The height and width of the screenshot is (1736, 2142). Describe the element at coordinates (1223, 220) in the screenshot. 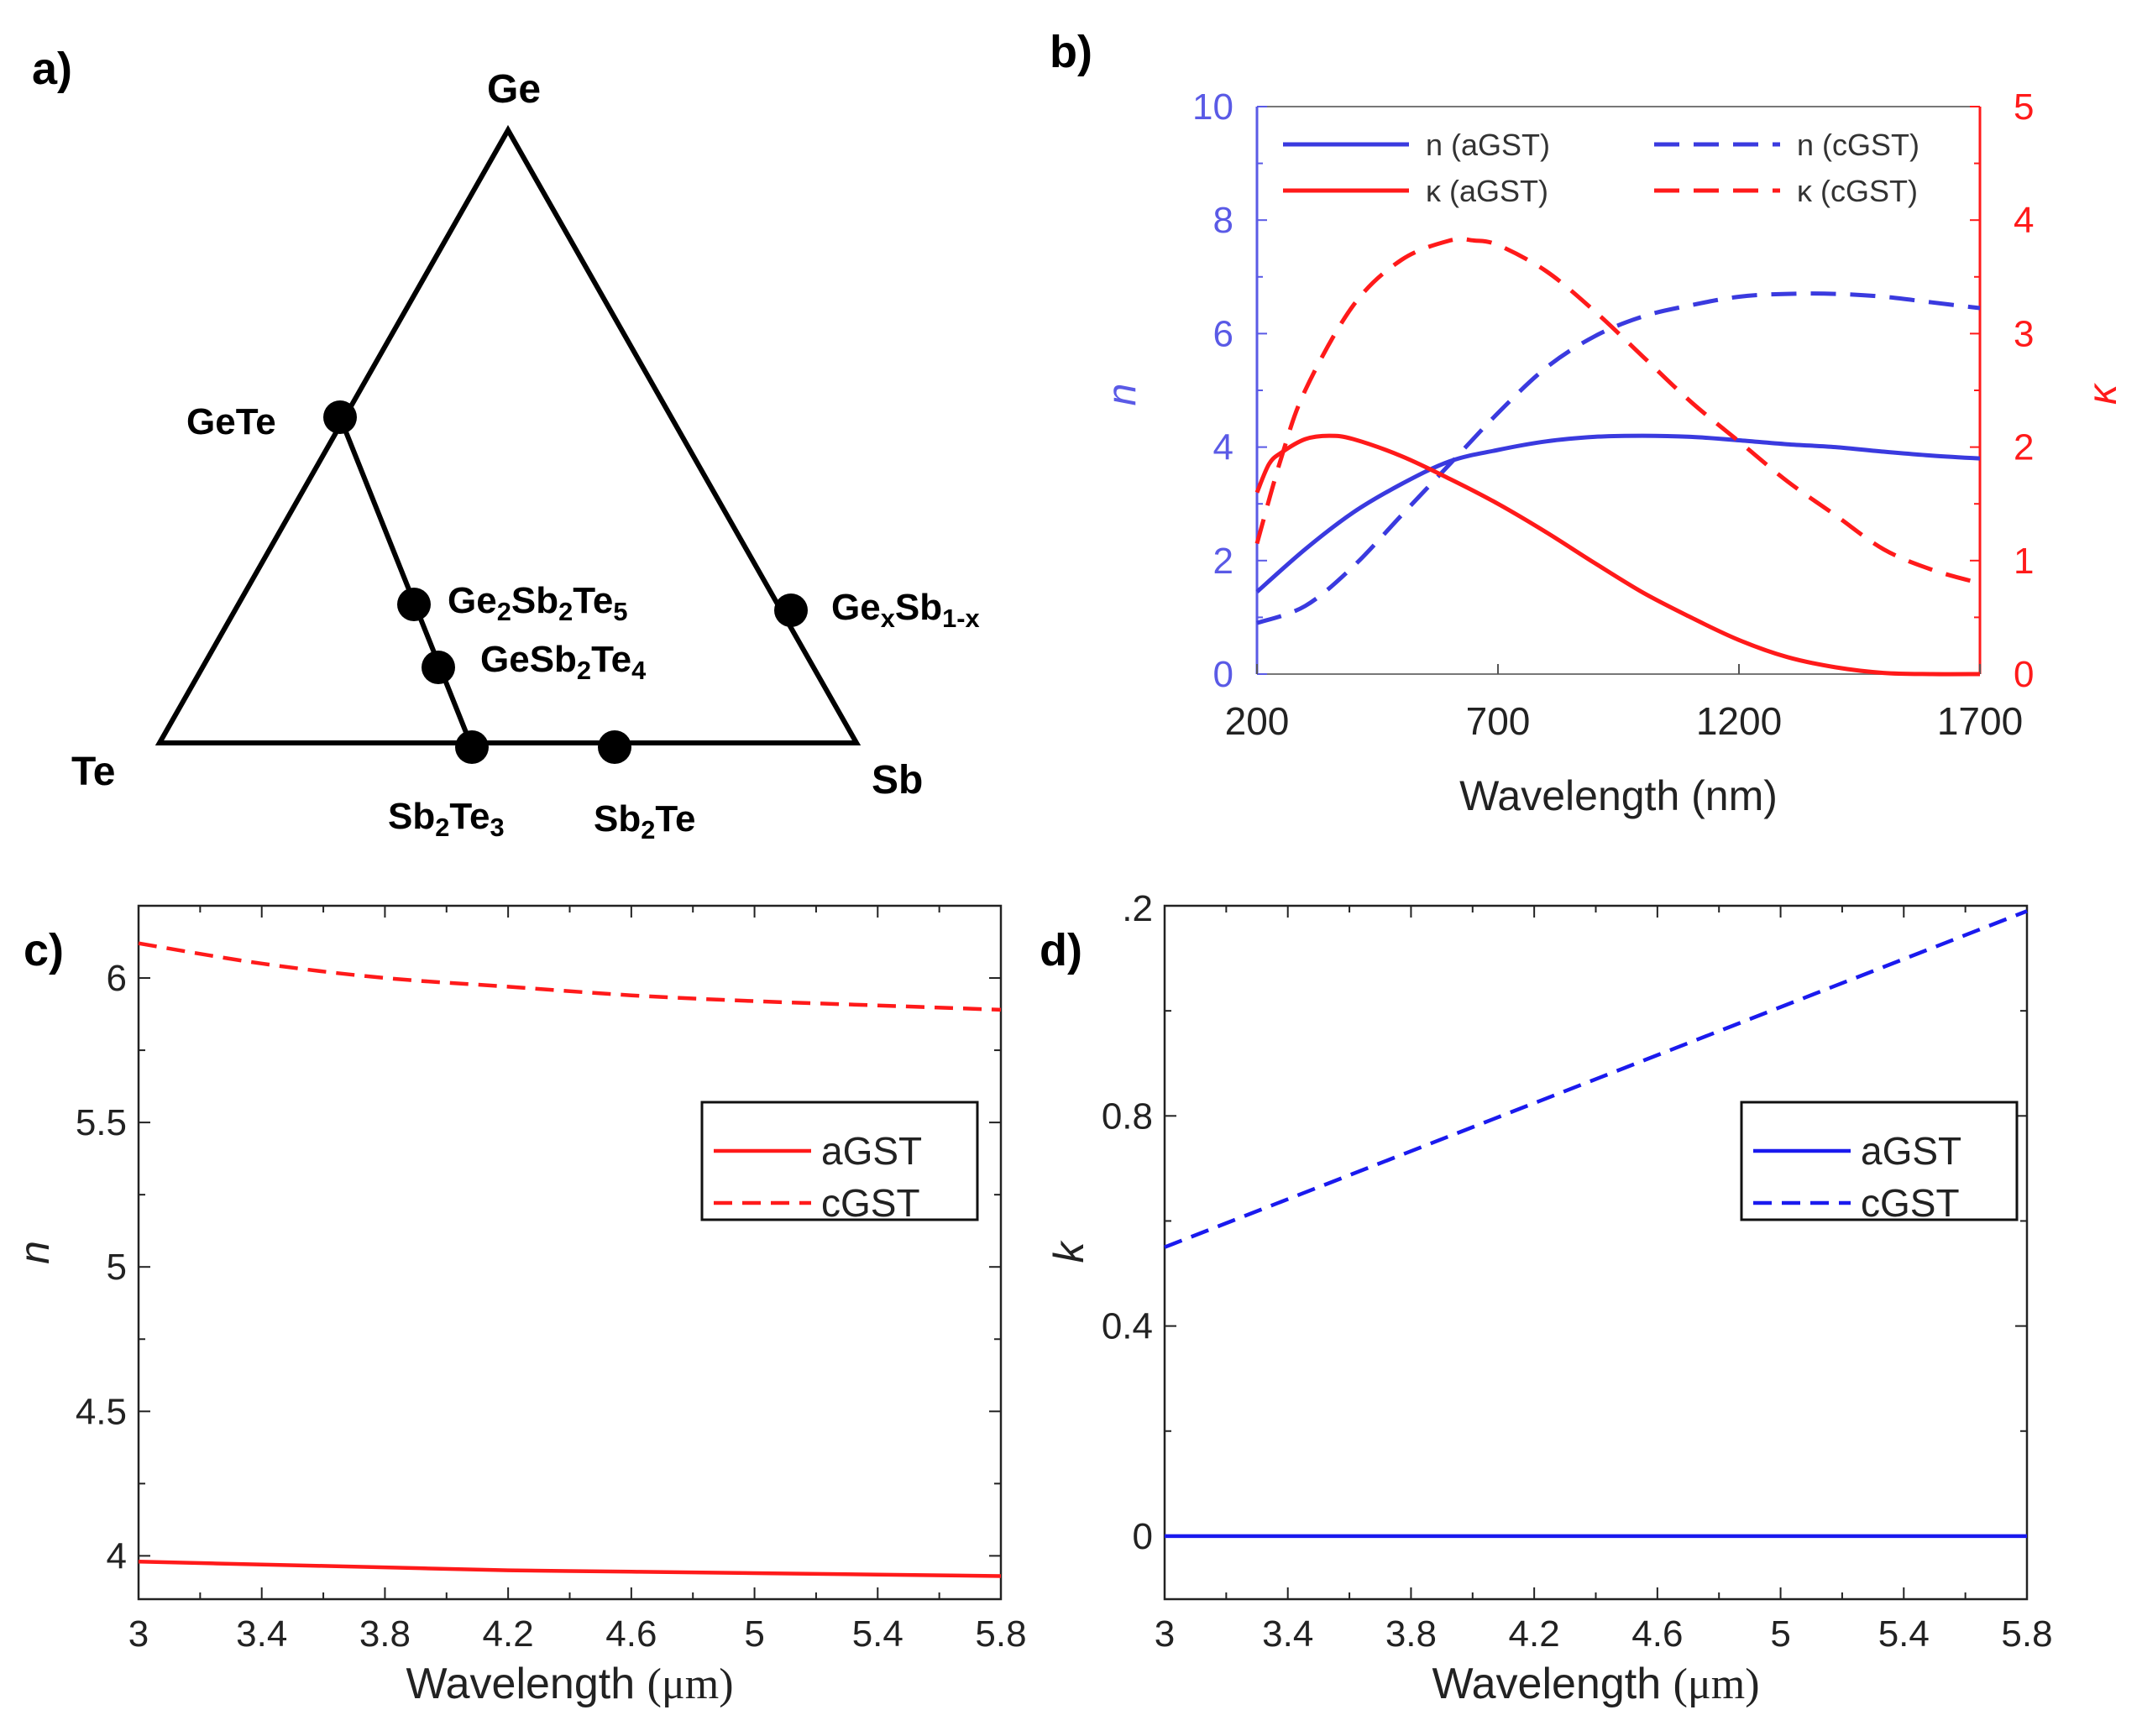

I see `left-tick-label: 8` at that location.